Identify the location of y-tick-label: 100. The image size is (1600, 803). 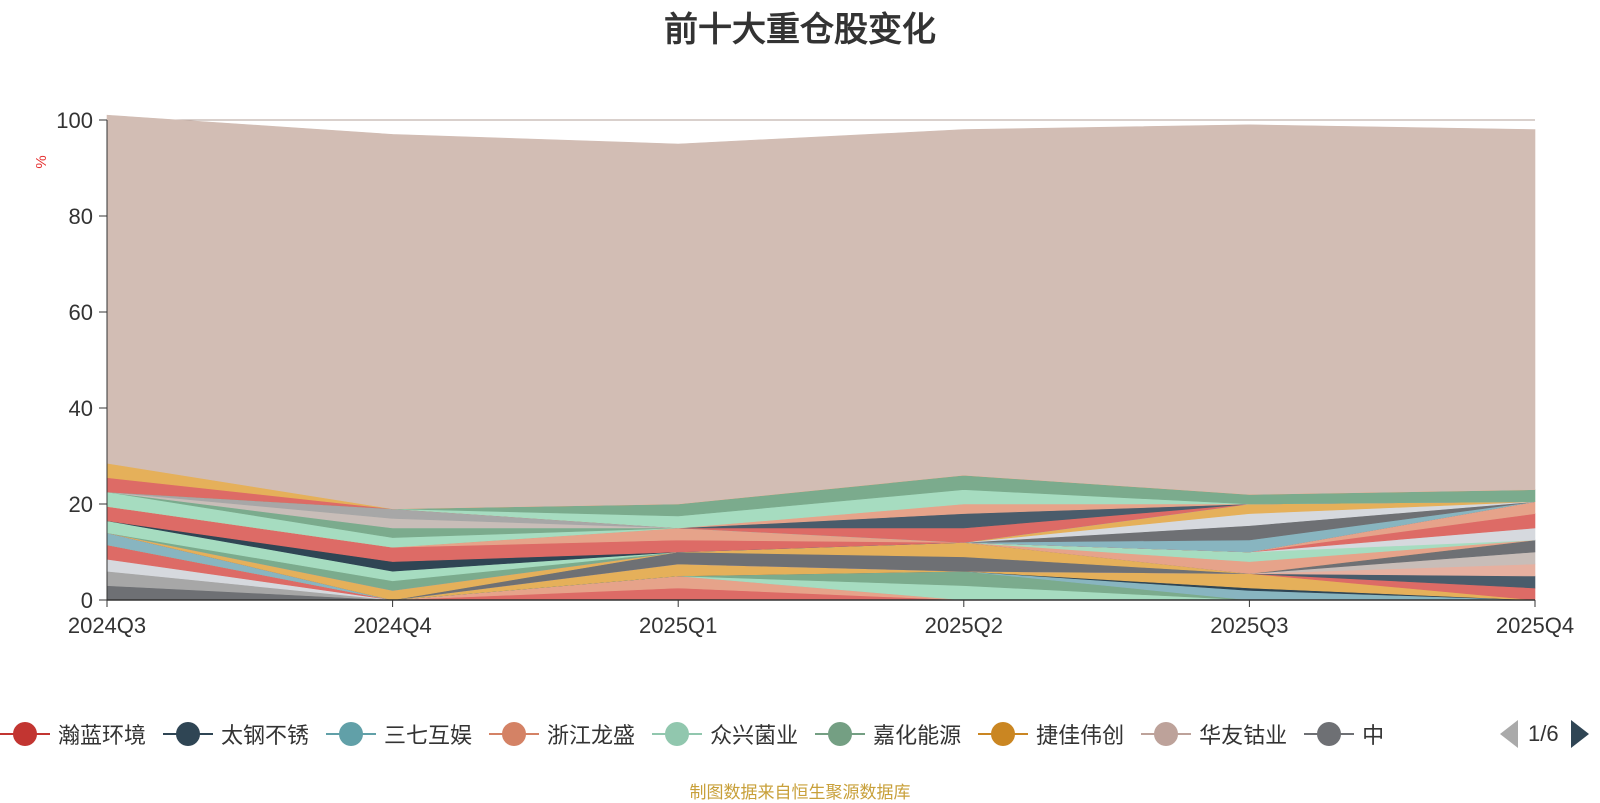
(74, 120).